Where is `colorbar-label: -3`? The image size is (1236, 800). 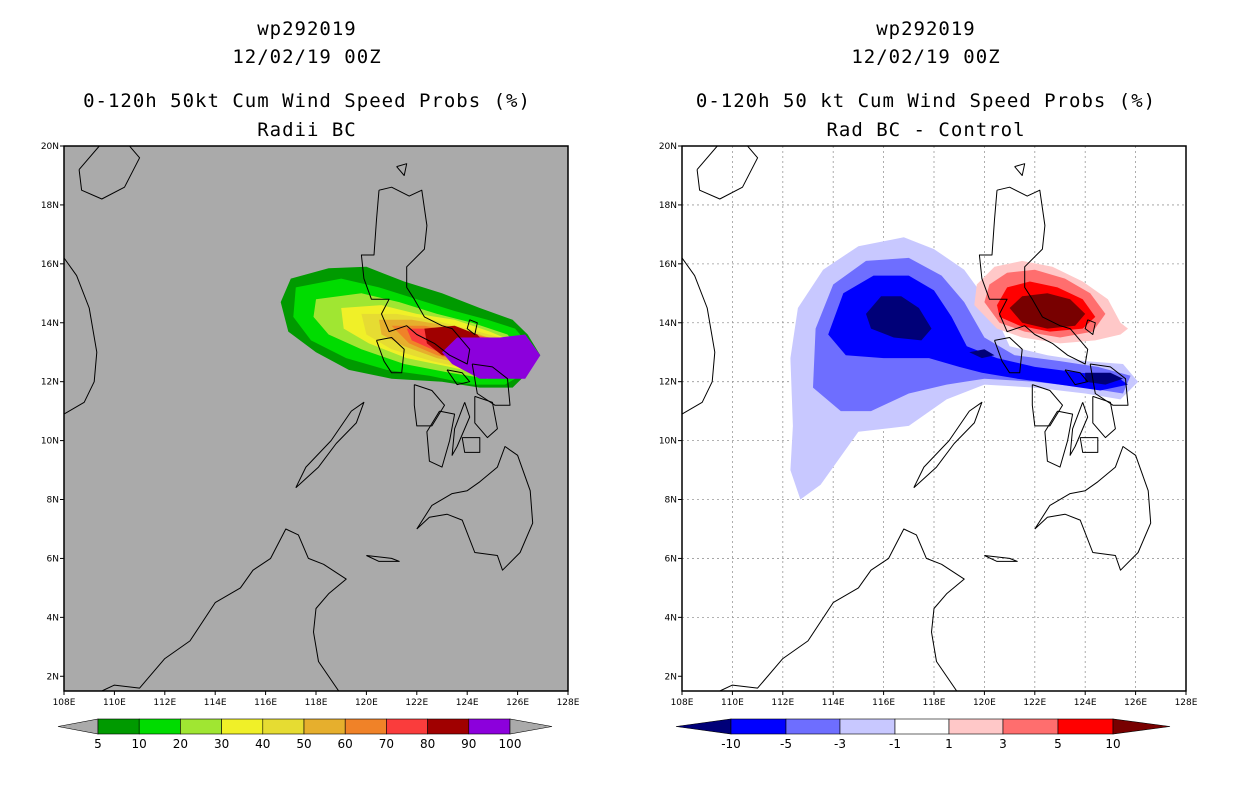 colorbar-label: -3 is located at coordinates (840, 744).